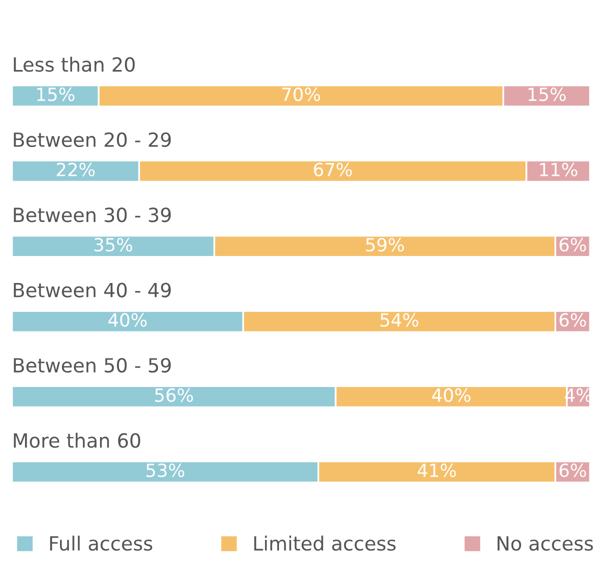 Image resolution: width=611 pixels, height=572 pixels. What do you see at coordinates (92, 140) in the screenshot?
I see `y-tick-label: Between 20 - 29` at bounding box center [92, 140].